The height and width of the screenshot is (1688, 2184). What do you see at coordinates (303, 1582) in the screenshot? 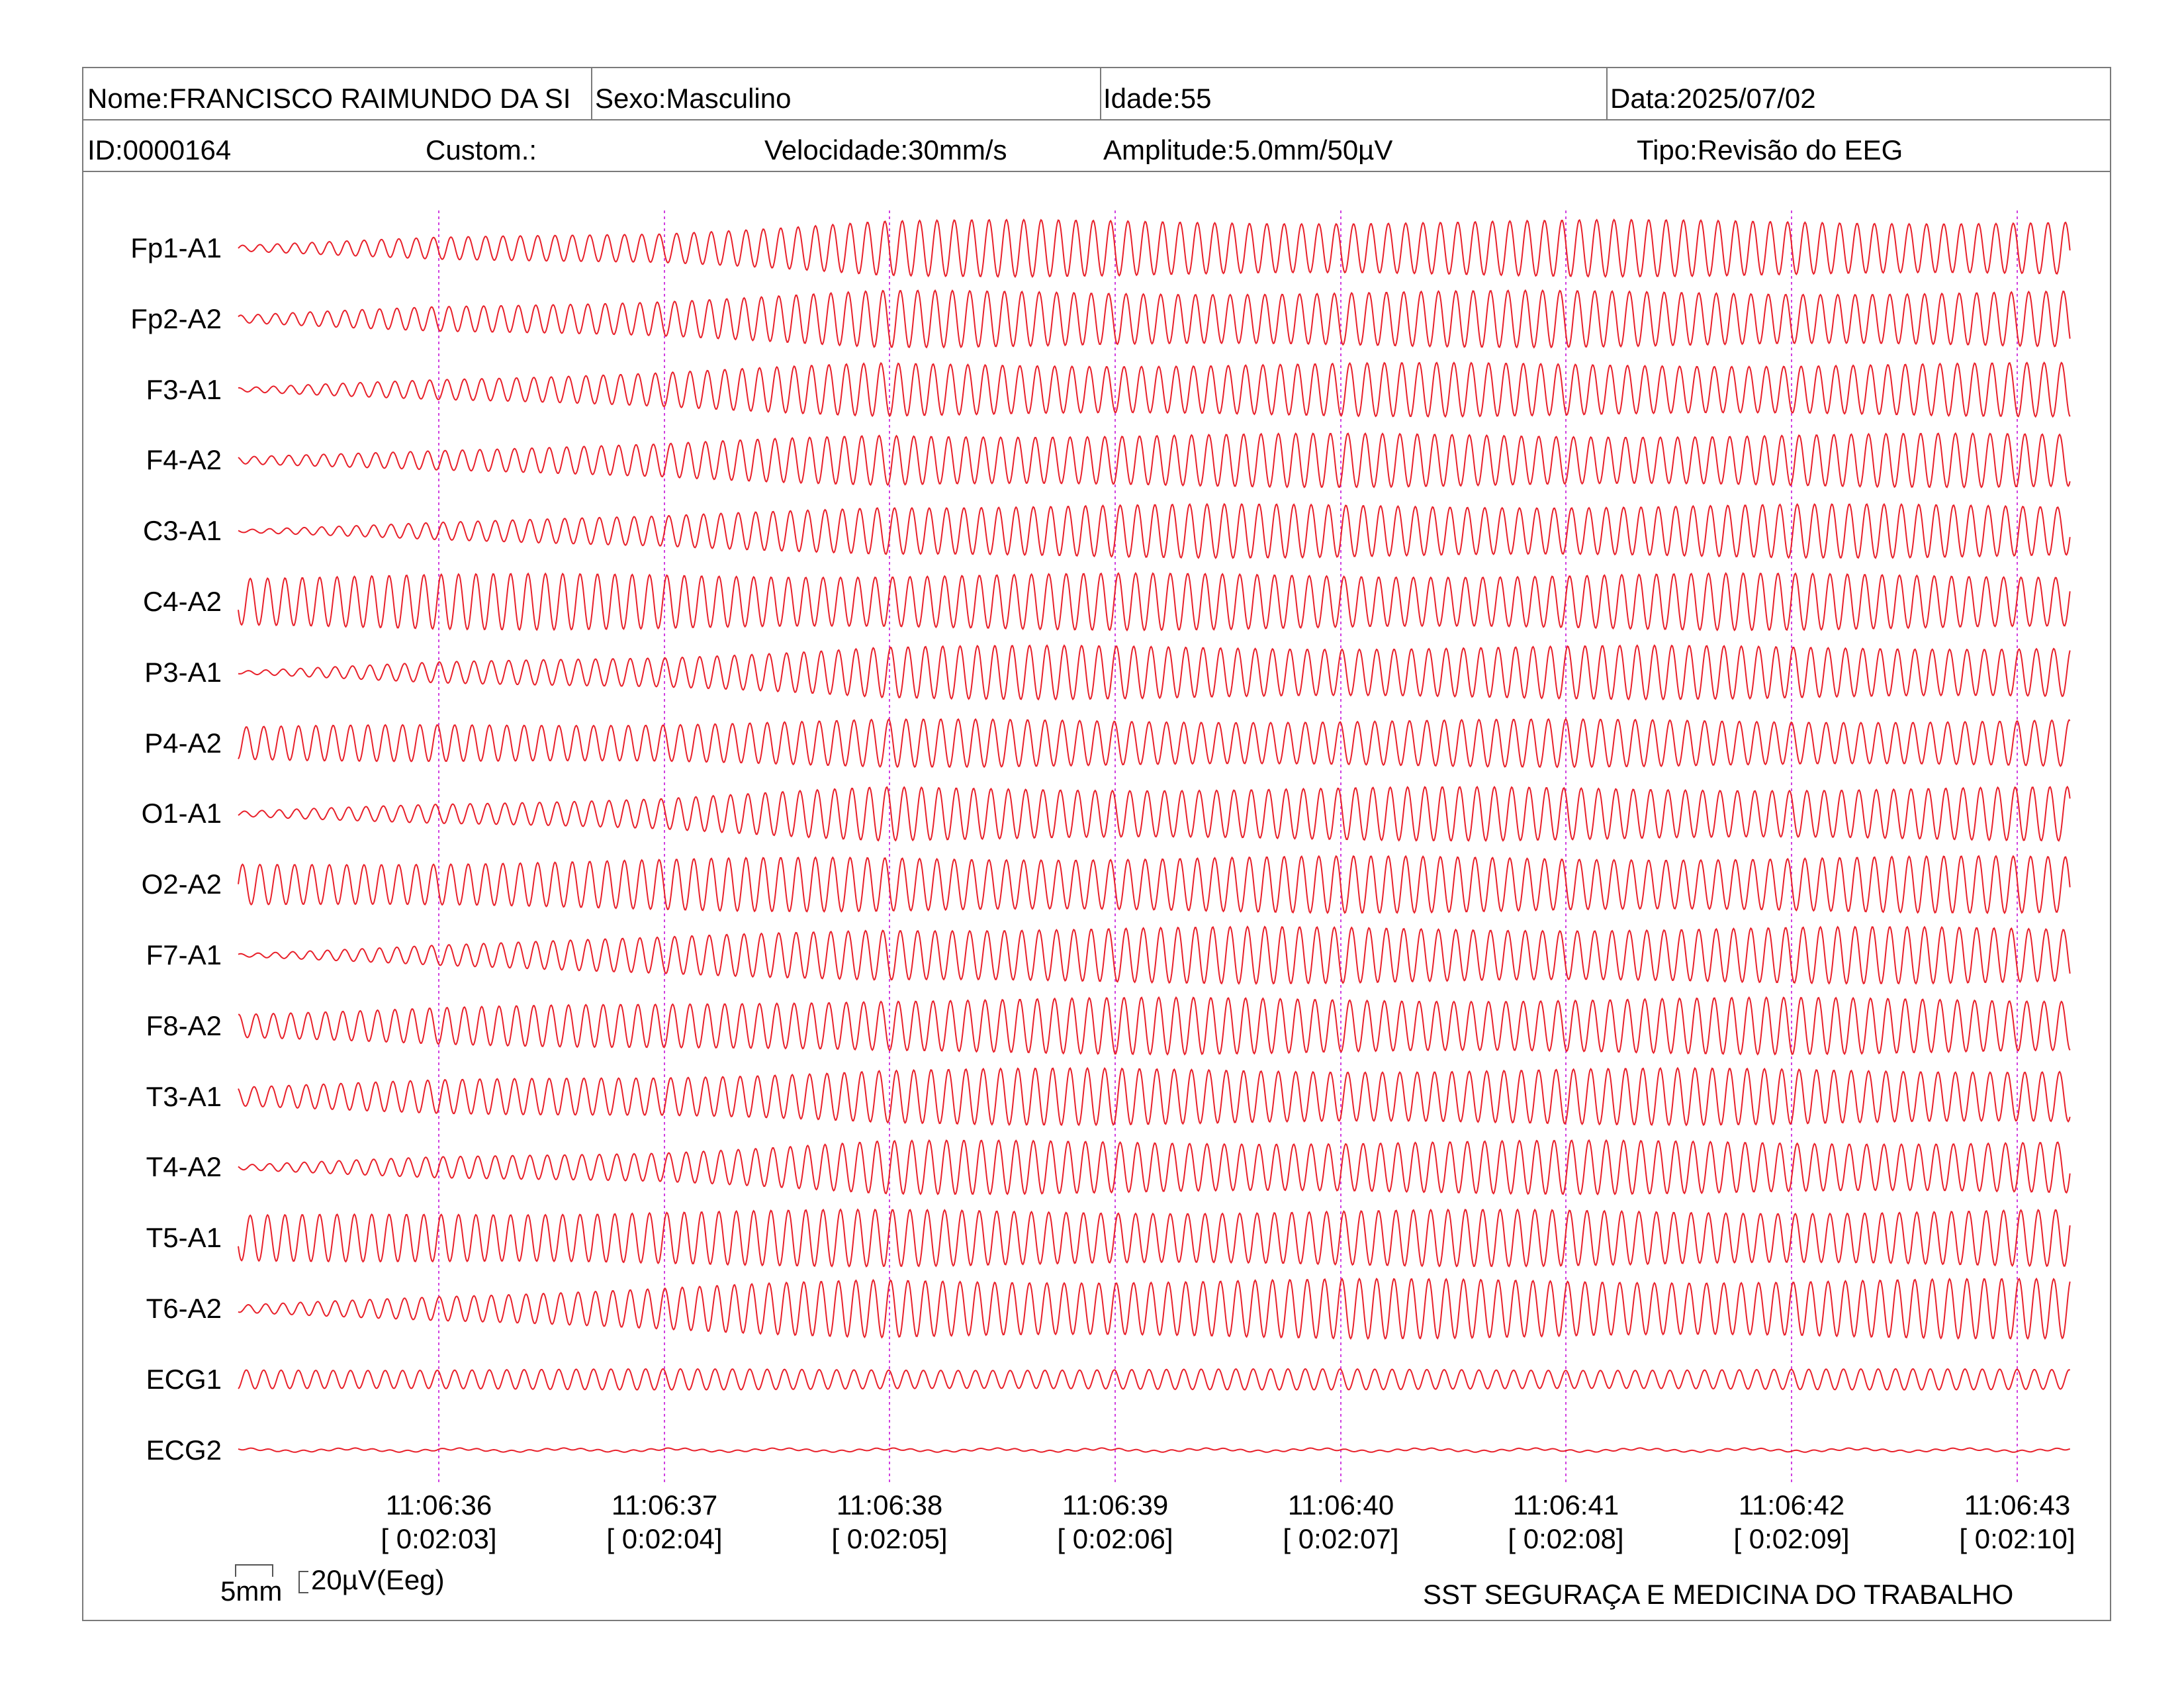
I see `amplitude-scale-bar` at bounding box center [303, 1582].